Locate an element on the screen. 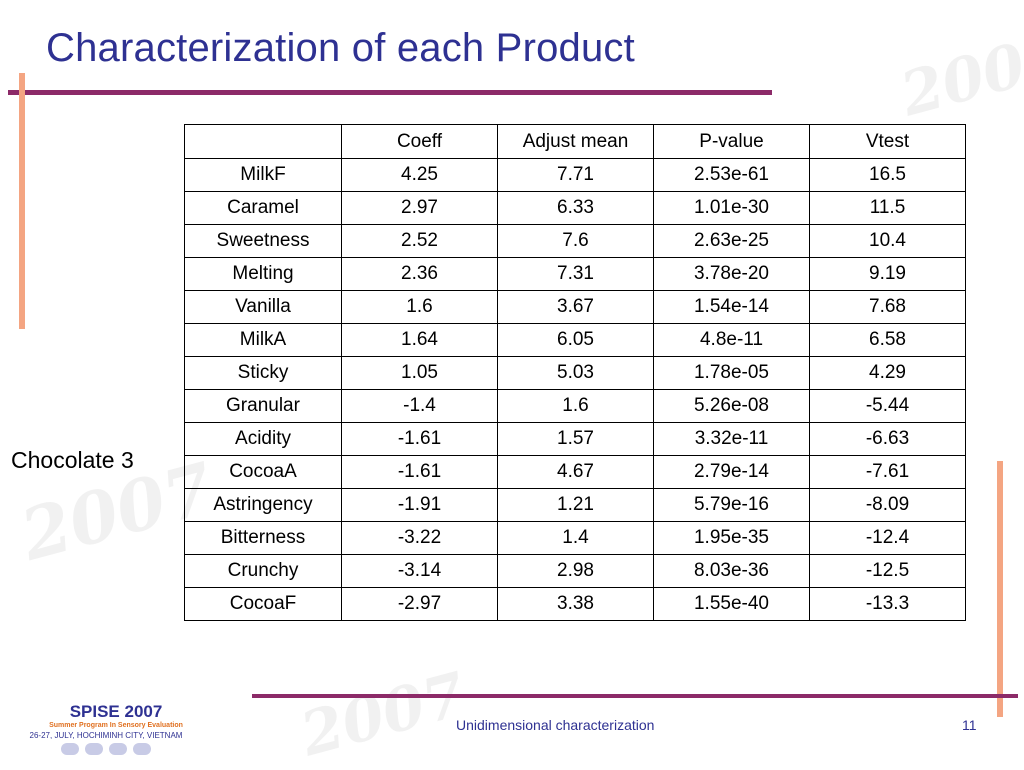  table-cell: 2.63e-25 is located at coordinates (731, 241).